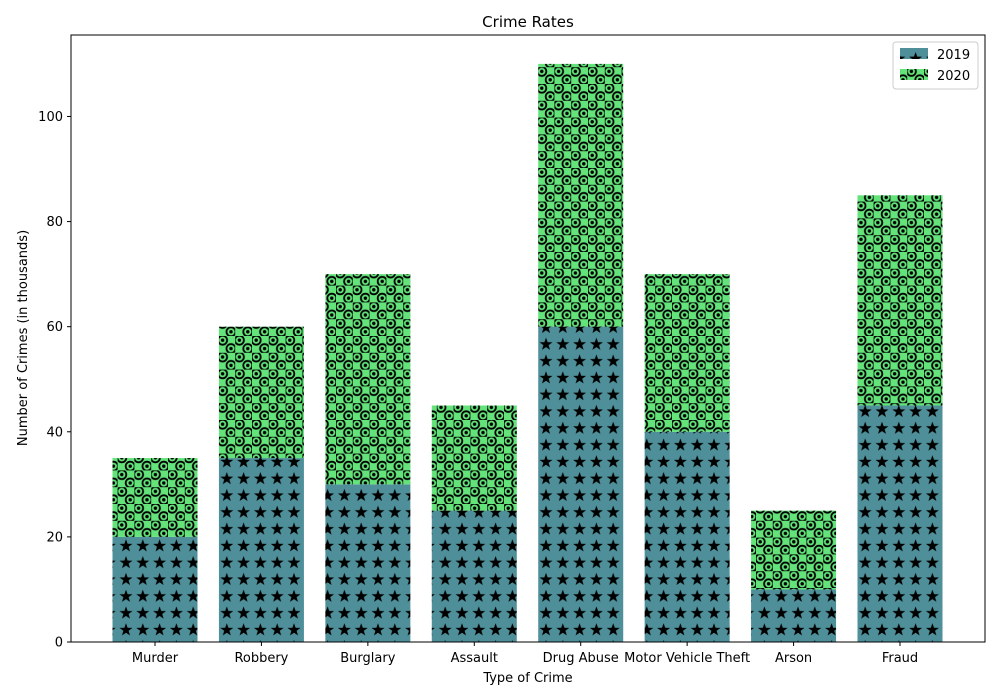 The image size is (1000, 700). What do you see at coordinates (261, 550) in the screenshot?
I see `bar-2019-robbery` at bounding box center [261, 550].